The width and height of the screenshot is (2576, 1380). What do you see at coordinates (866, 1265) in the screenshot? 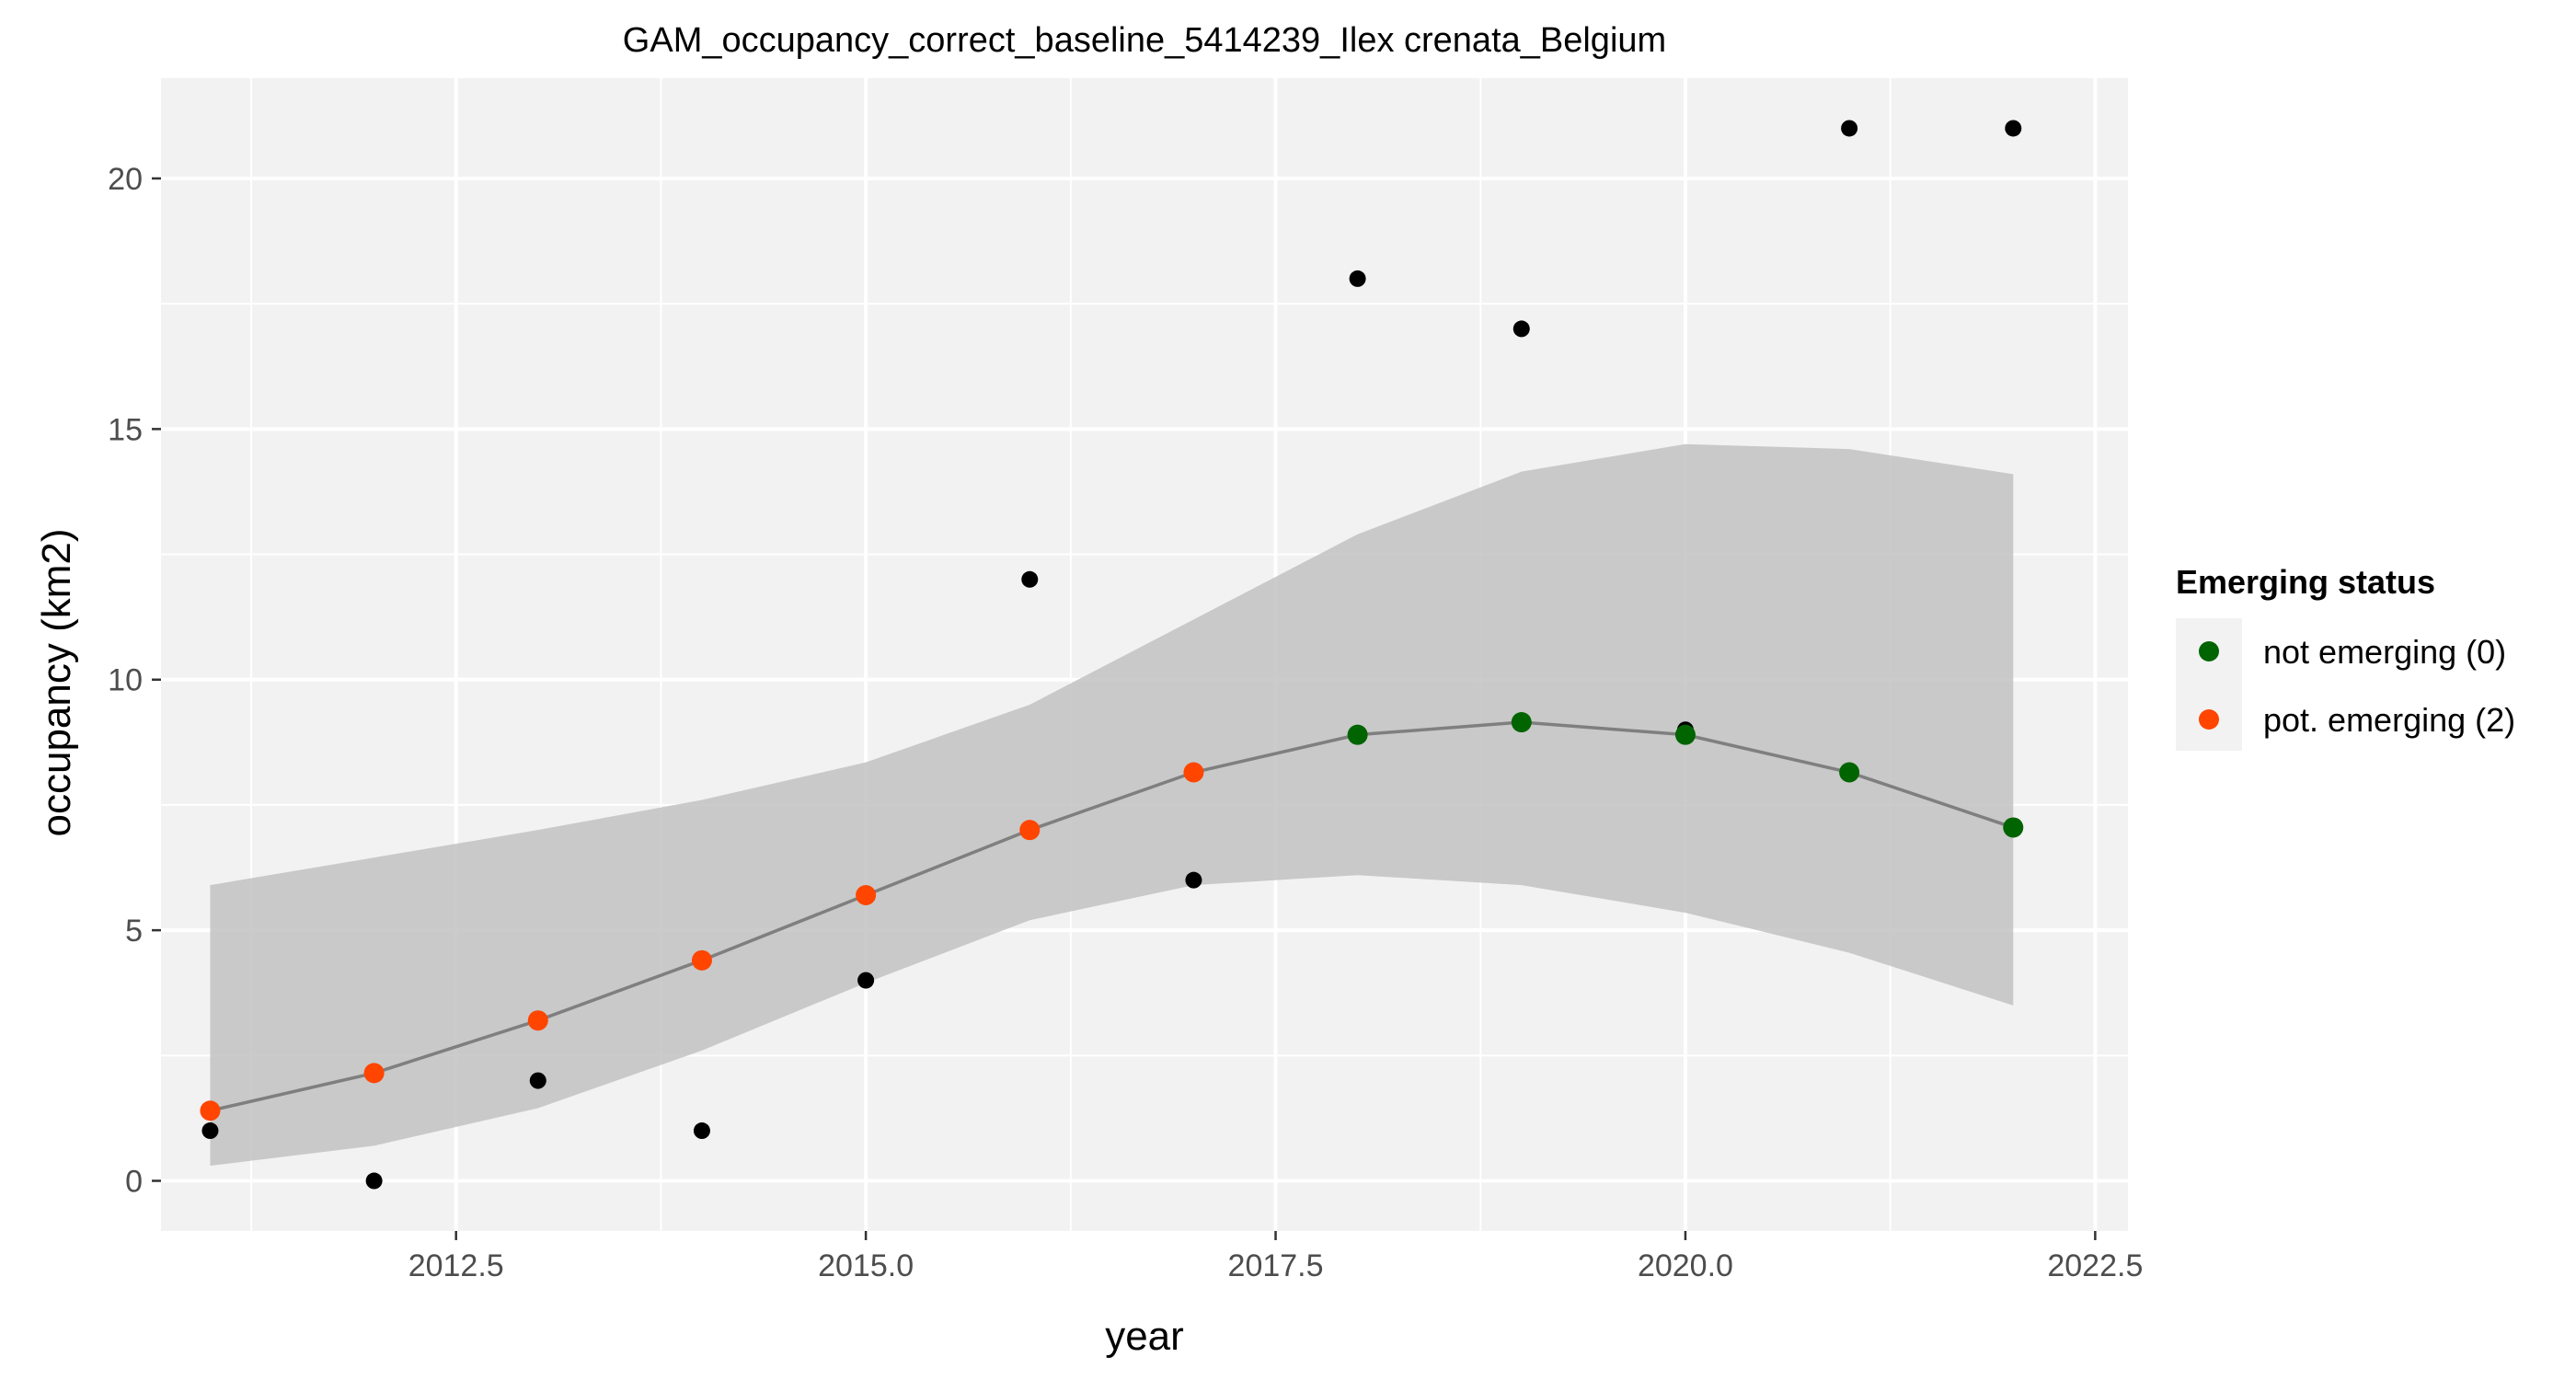
I see `x-tick-label: 2015.0` at bounding box center [866, 1265].